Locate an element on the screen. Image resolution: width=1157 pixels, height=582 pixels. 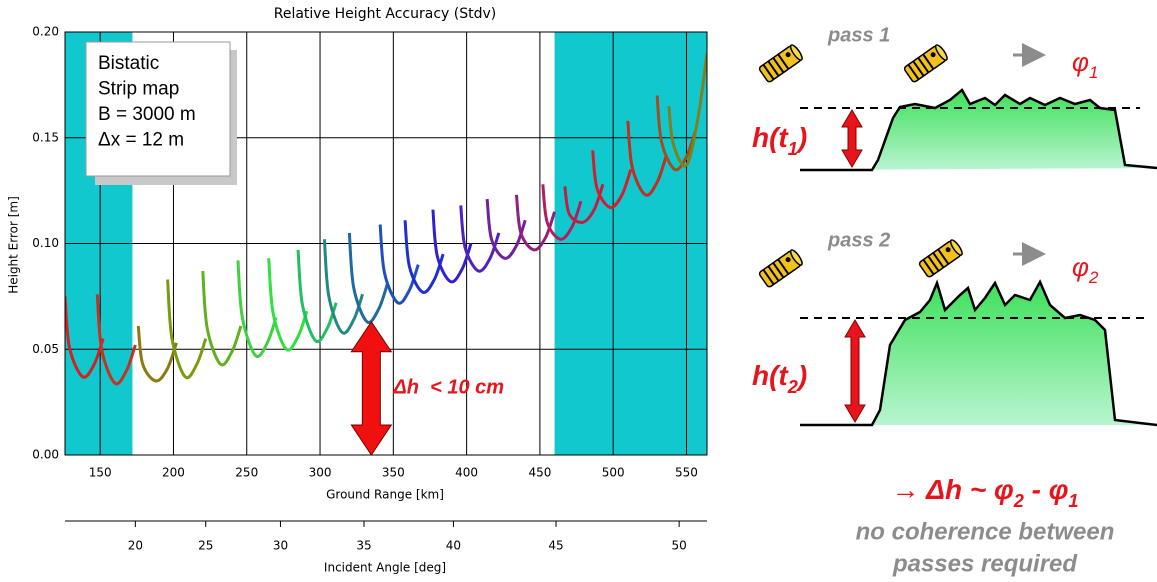
formula: → Δh ~ φ2 - φ1 is located at coordinates (984, 492).